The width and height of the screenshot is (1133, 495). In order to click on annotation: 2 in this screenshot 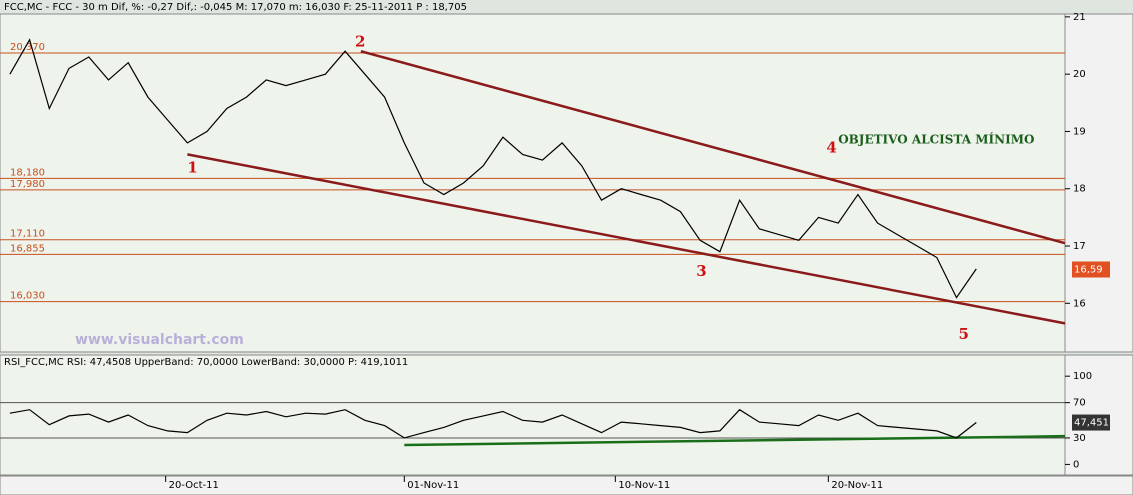, I will do `click(360, 42)`.